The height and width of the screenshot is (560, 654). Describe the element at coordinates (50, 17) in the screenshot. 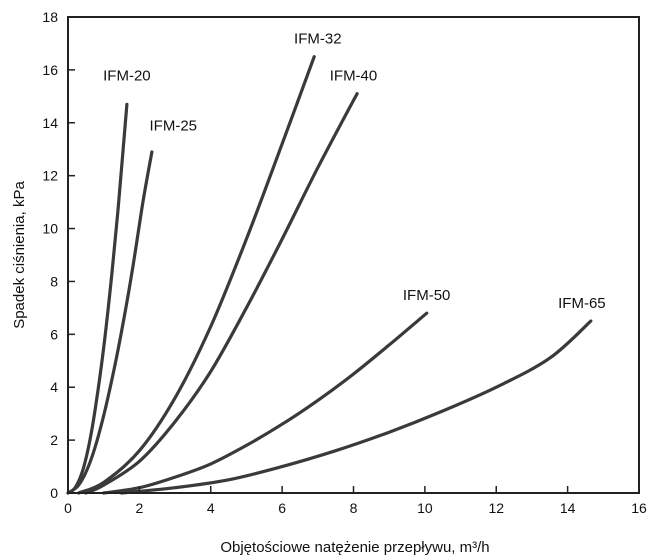

I see `y-tick-label: 18` at that location.